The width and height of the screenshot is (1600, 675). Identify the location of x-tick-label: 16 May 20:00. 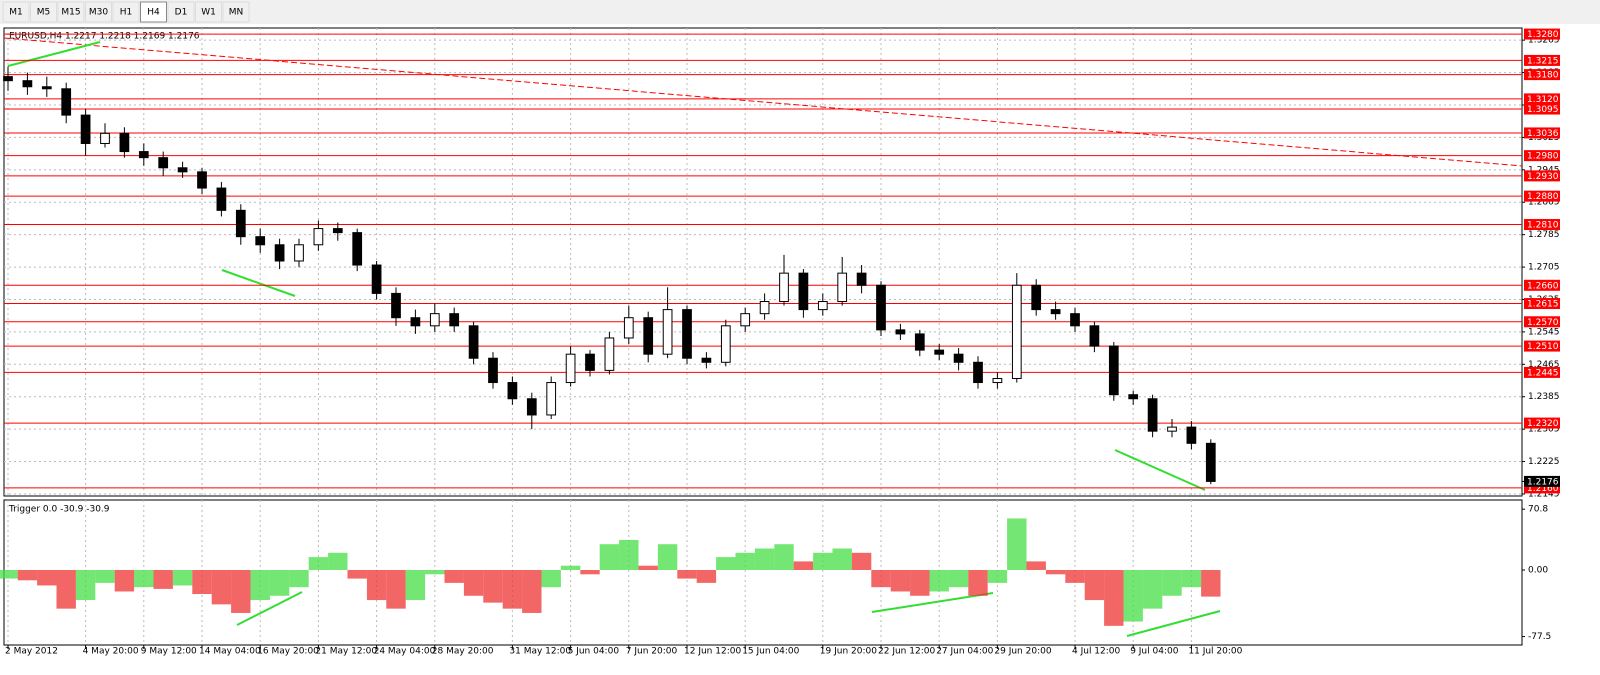
(288, 652).